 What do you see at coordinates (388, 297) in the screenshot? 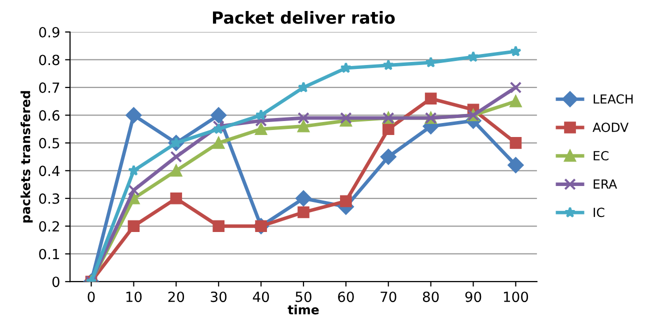
I see `x-tick-label: 70` at bounding box center [388, 297].